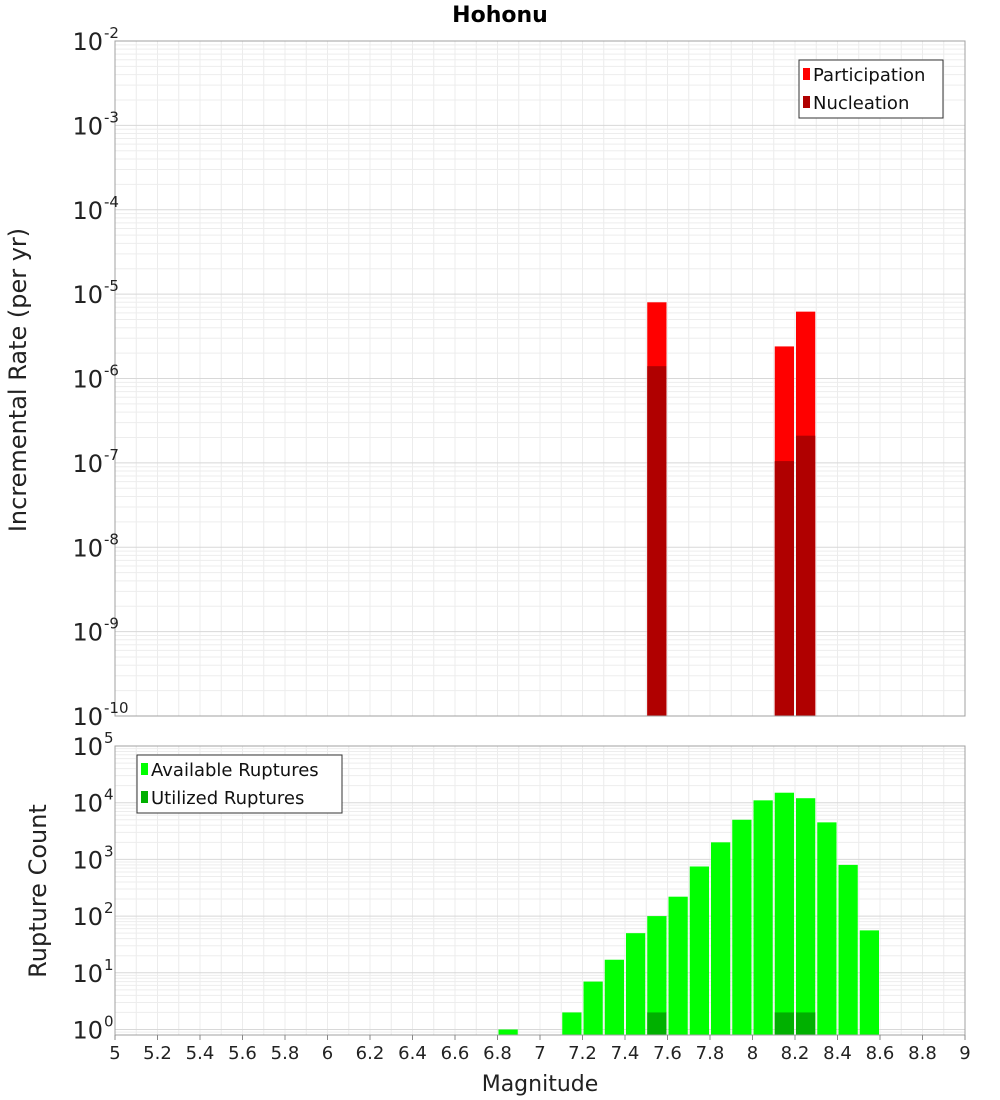  Describe the element at coordinates (109, 908) in the screenshot. I see `y-tick-exponent: 2` at that location.